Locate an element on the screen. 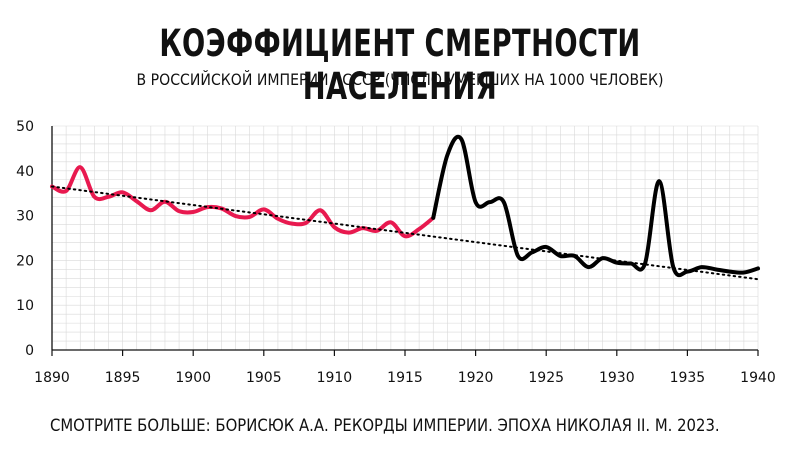 The width and height of the screenshot is (800, 450). y-tick-label: 0 is located at coordinates (29, 351).